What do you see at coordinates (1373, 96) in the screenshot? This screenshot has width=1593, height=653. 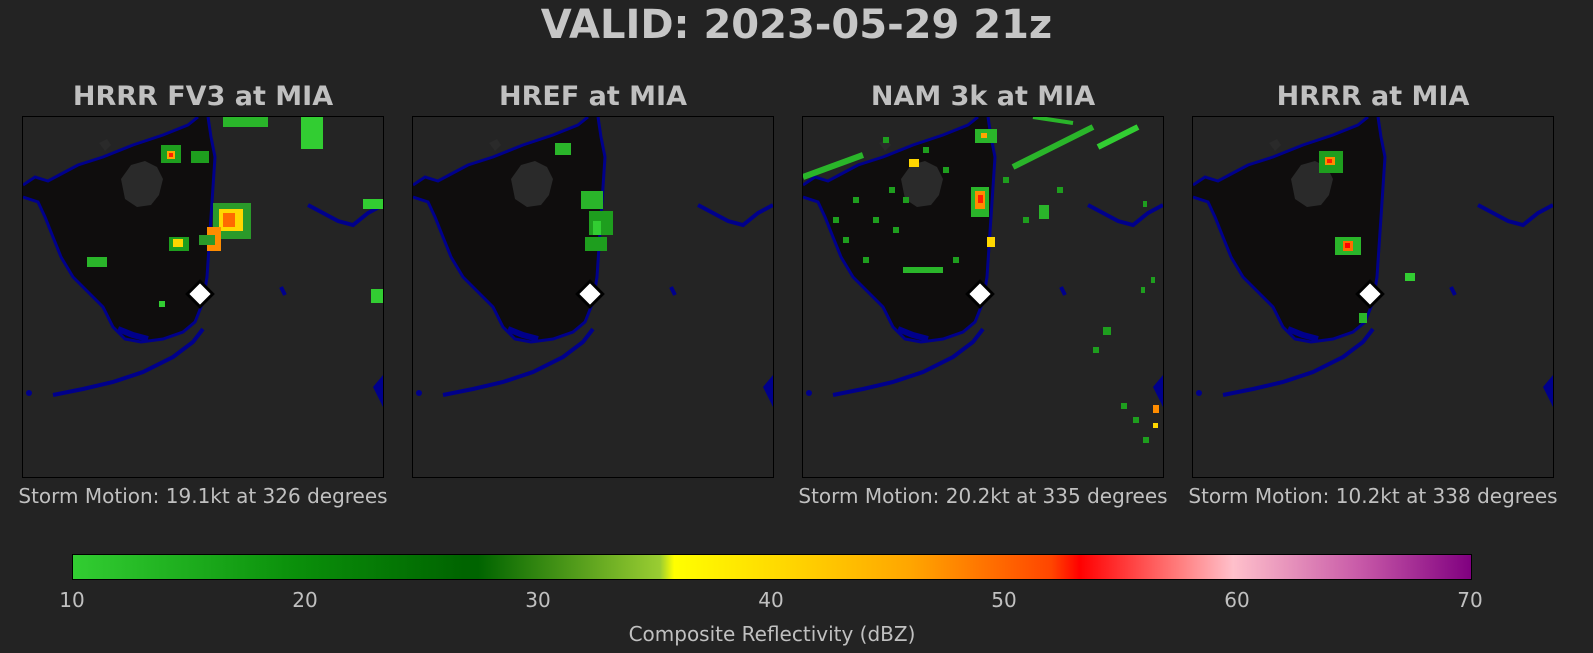 I see `panel-title: HRRR at MIA` at bounding box center [1373, 96].